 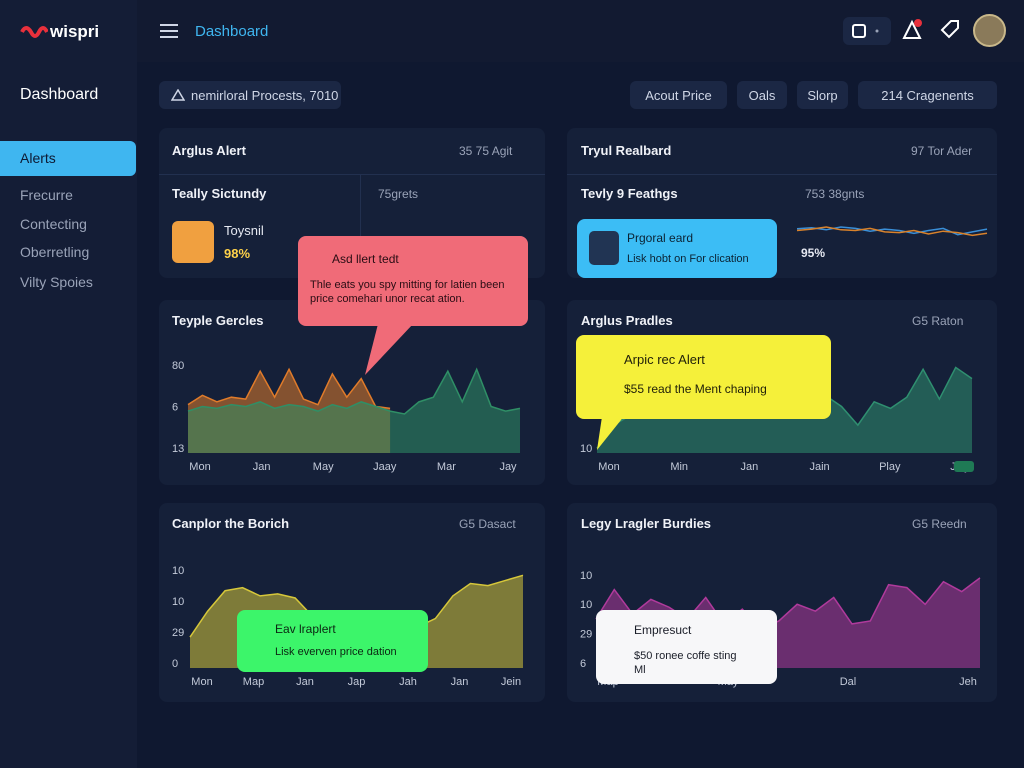 I want to click on popup-text: $55 read the Ment chaping, so click(x=695, y=389).